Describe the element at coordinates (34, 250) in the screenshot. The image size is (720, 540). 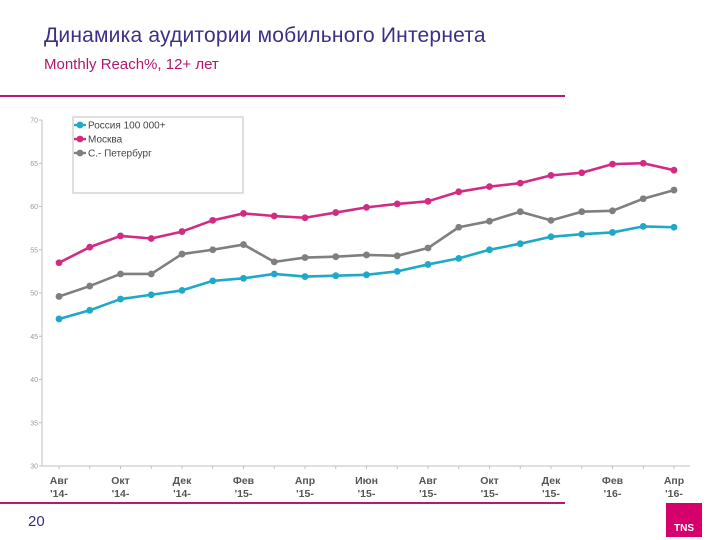
I see `y-tick-label: 55` at that location.